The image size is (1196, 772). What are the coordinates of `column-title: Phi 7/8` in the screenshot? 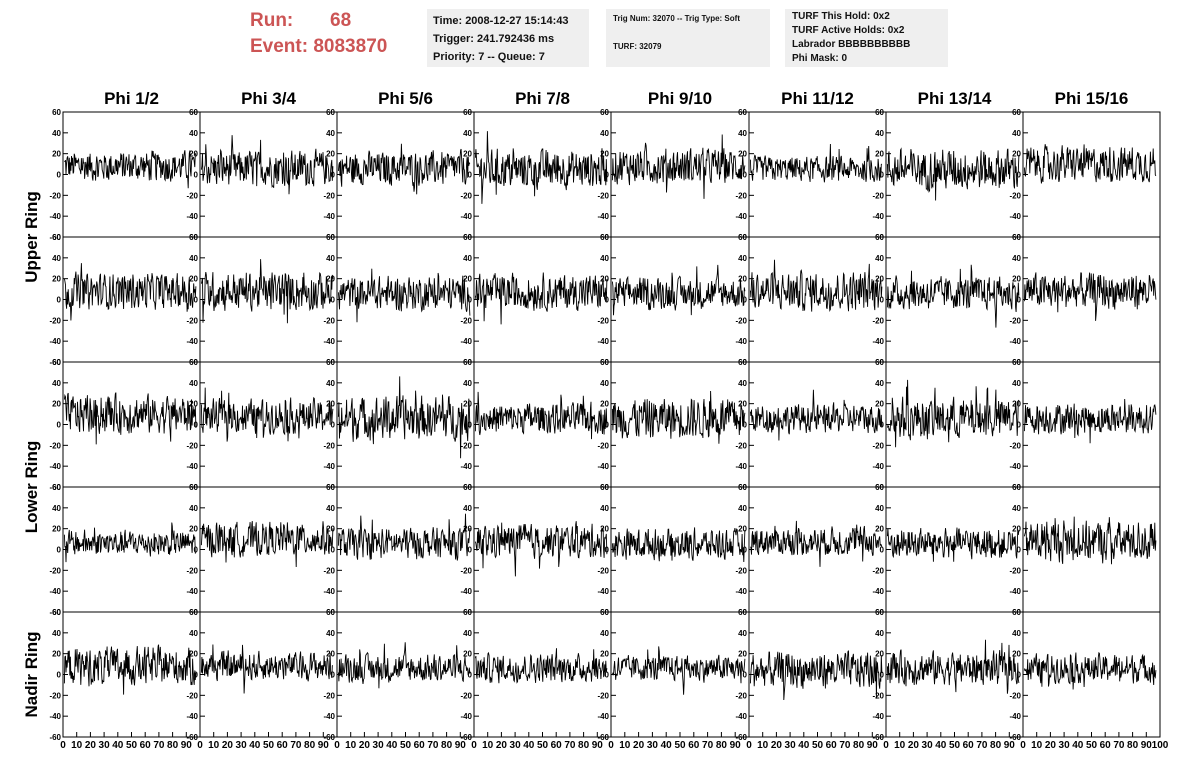 It's located at (542, 98).